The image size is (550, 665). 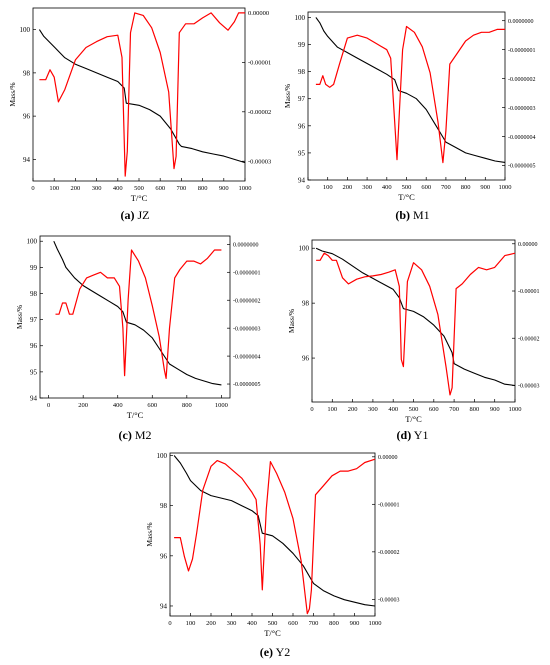 I want to click on x-tick-label: 1000, so click(x=375, y=623).